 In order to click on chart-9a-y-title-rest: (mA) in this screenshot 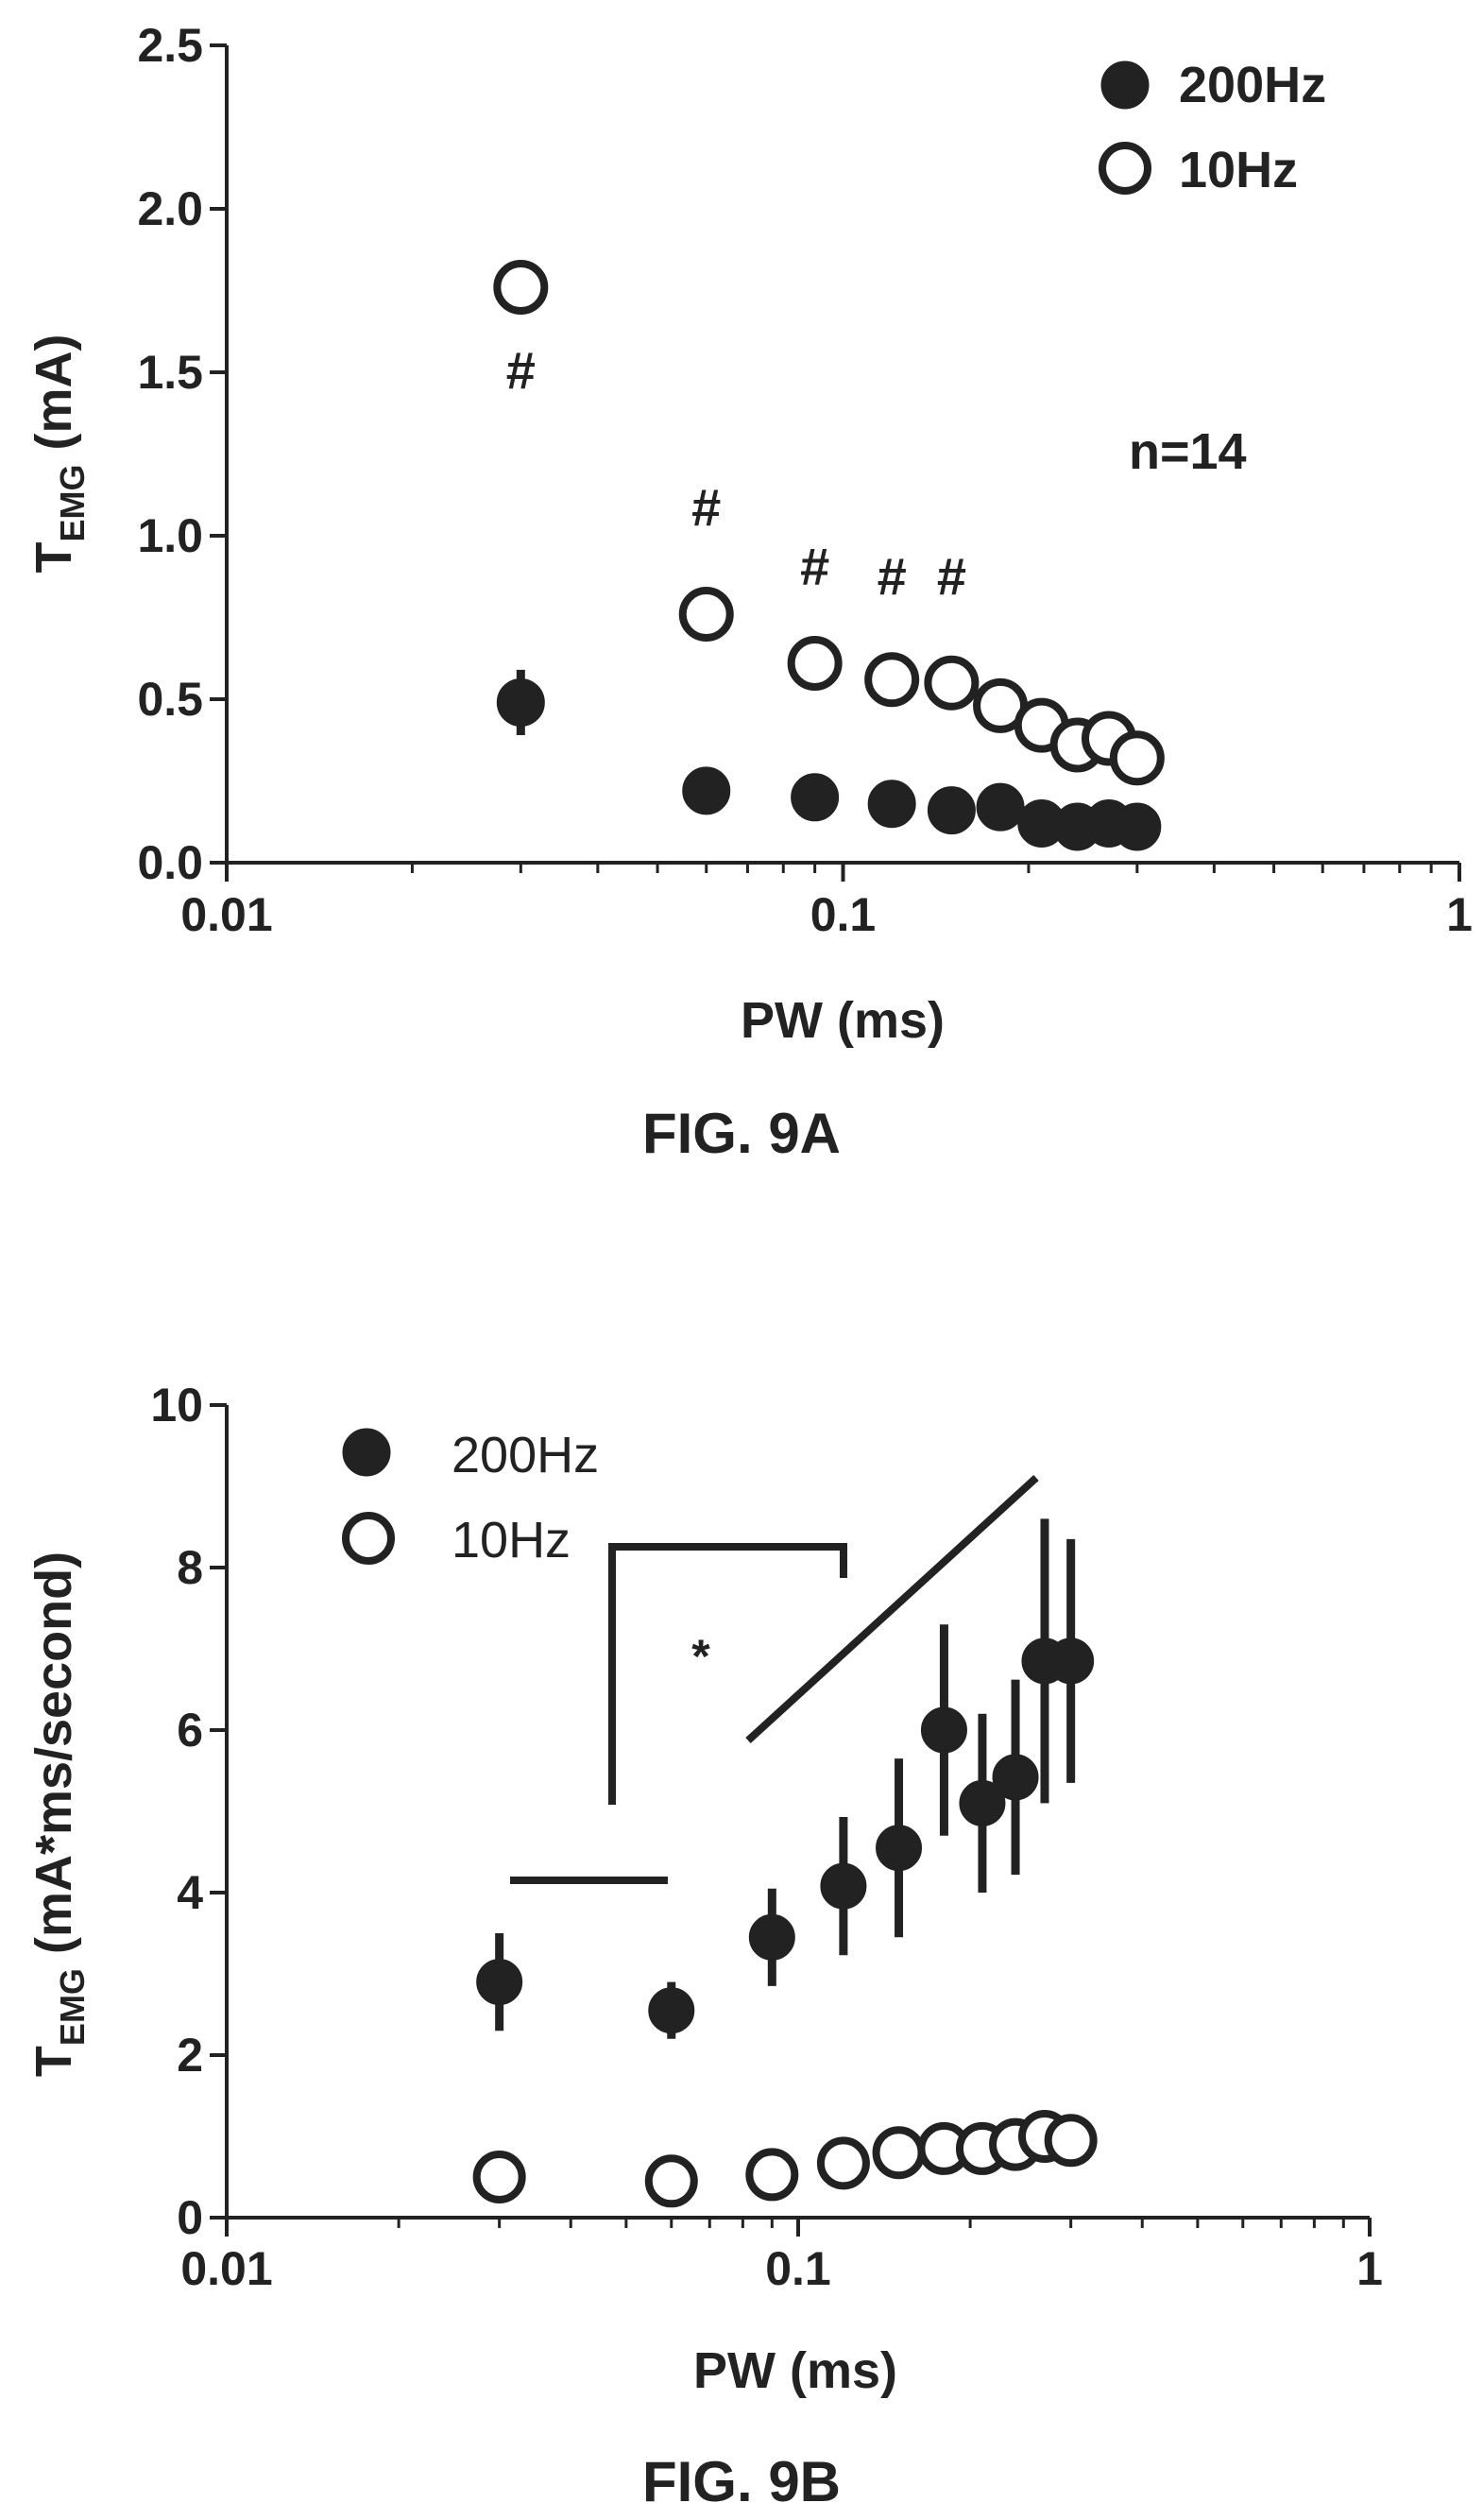, I will do `click(54, 399)`.